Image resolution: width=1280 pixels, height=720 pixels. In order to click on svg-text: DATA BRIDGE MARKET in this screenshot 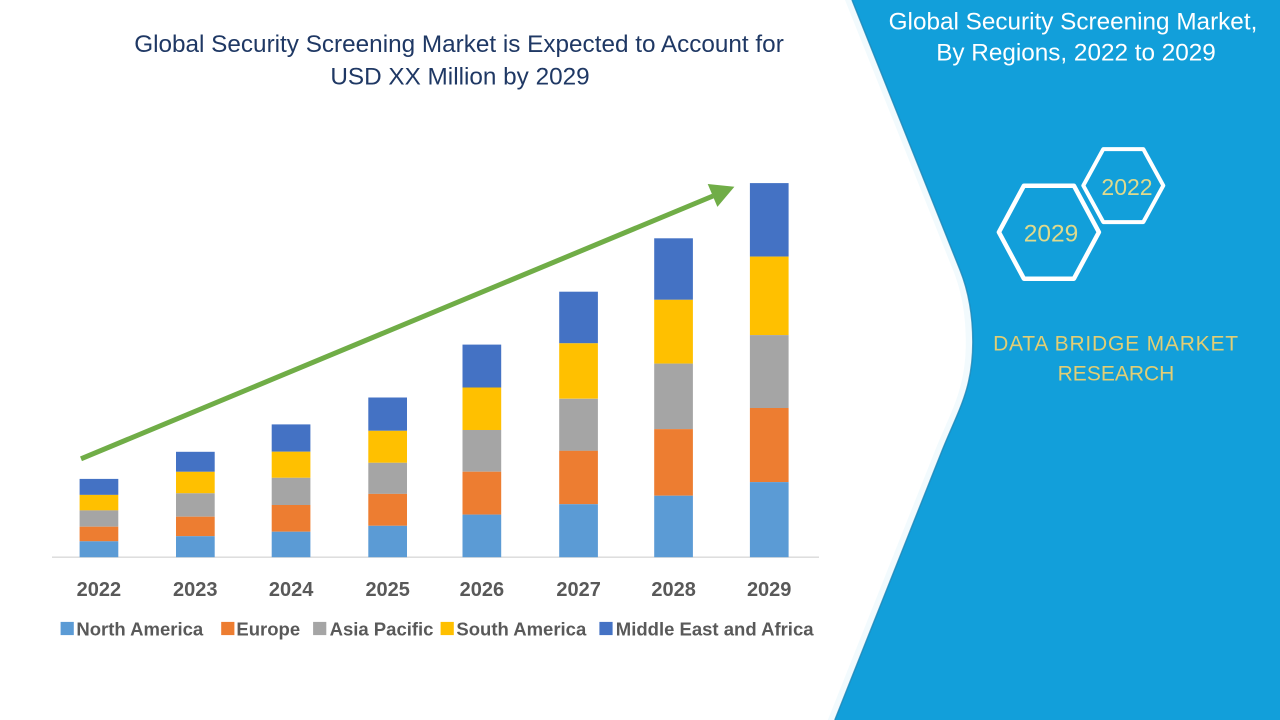, I will do `click(1116, 344)`.